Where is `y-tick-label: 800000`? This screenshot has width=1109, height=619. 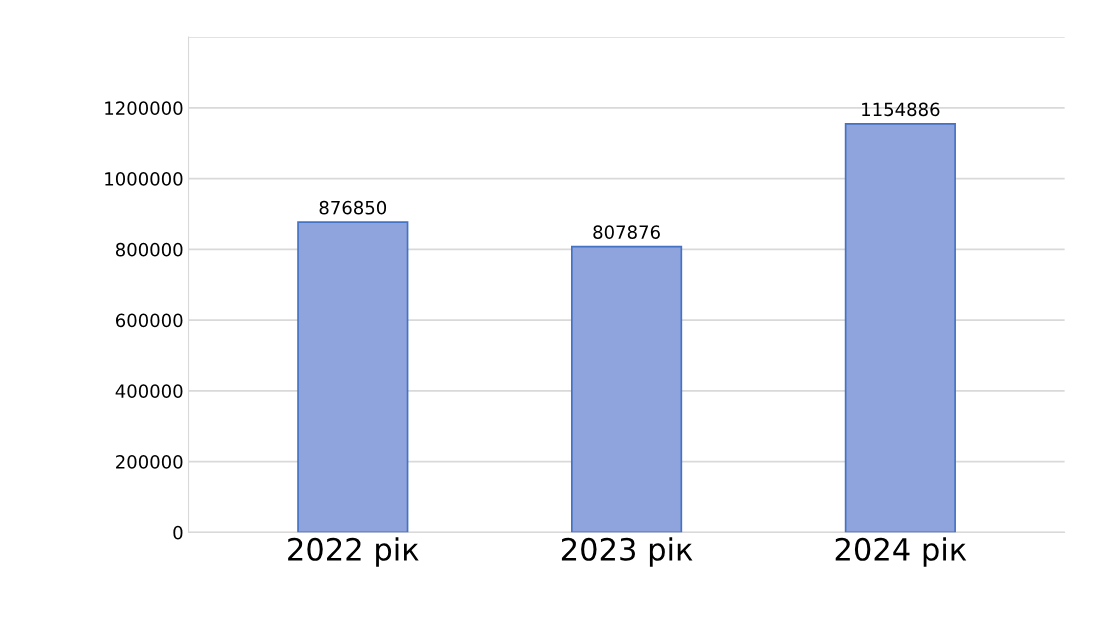 y-tick-label: 800000 is located at coordinates (149, 249).